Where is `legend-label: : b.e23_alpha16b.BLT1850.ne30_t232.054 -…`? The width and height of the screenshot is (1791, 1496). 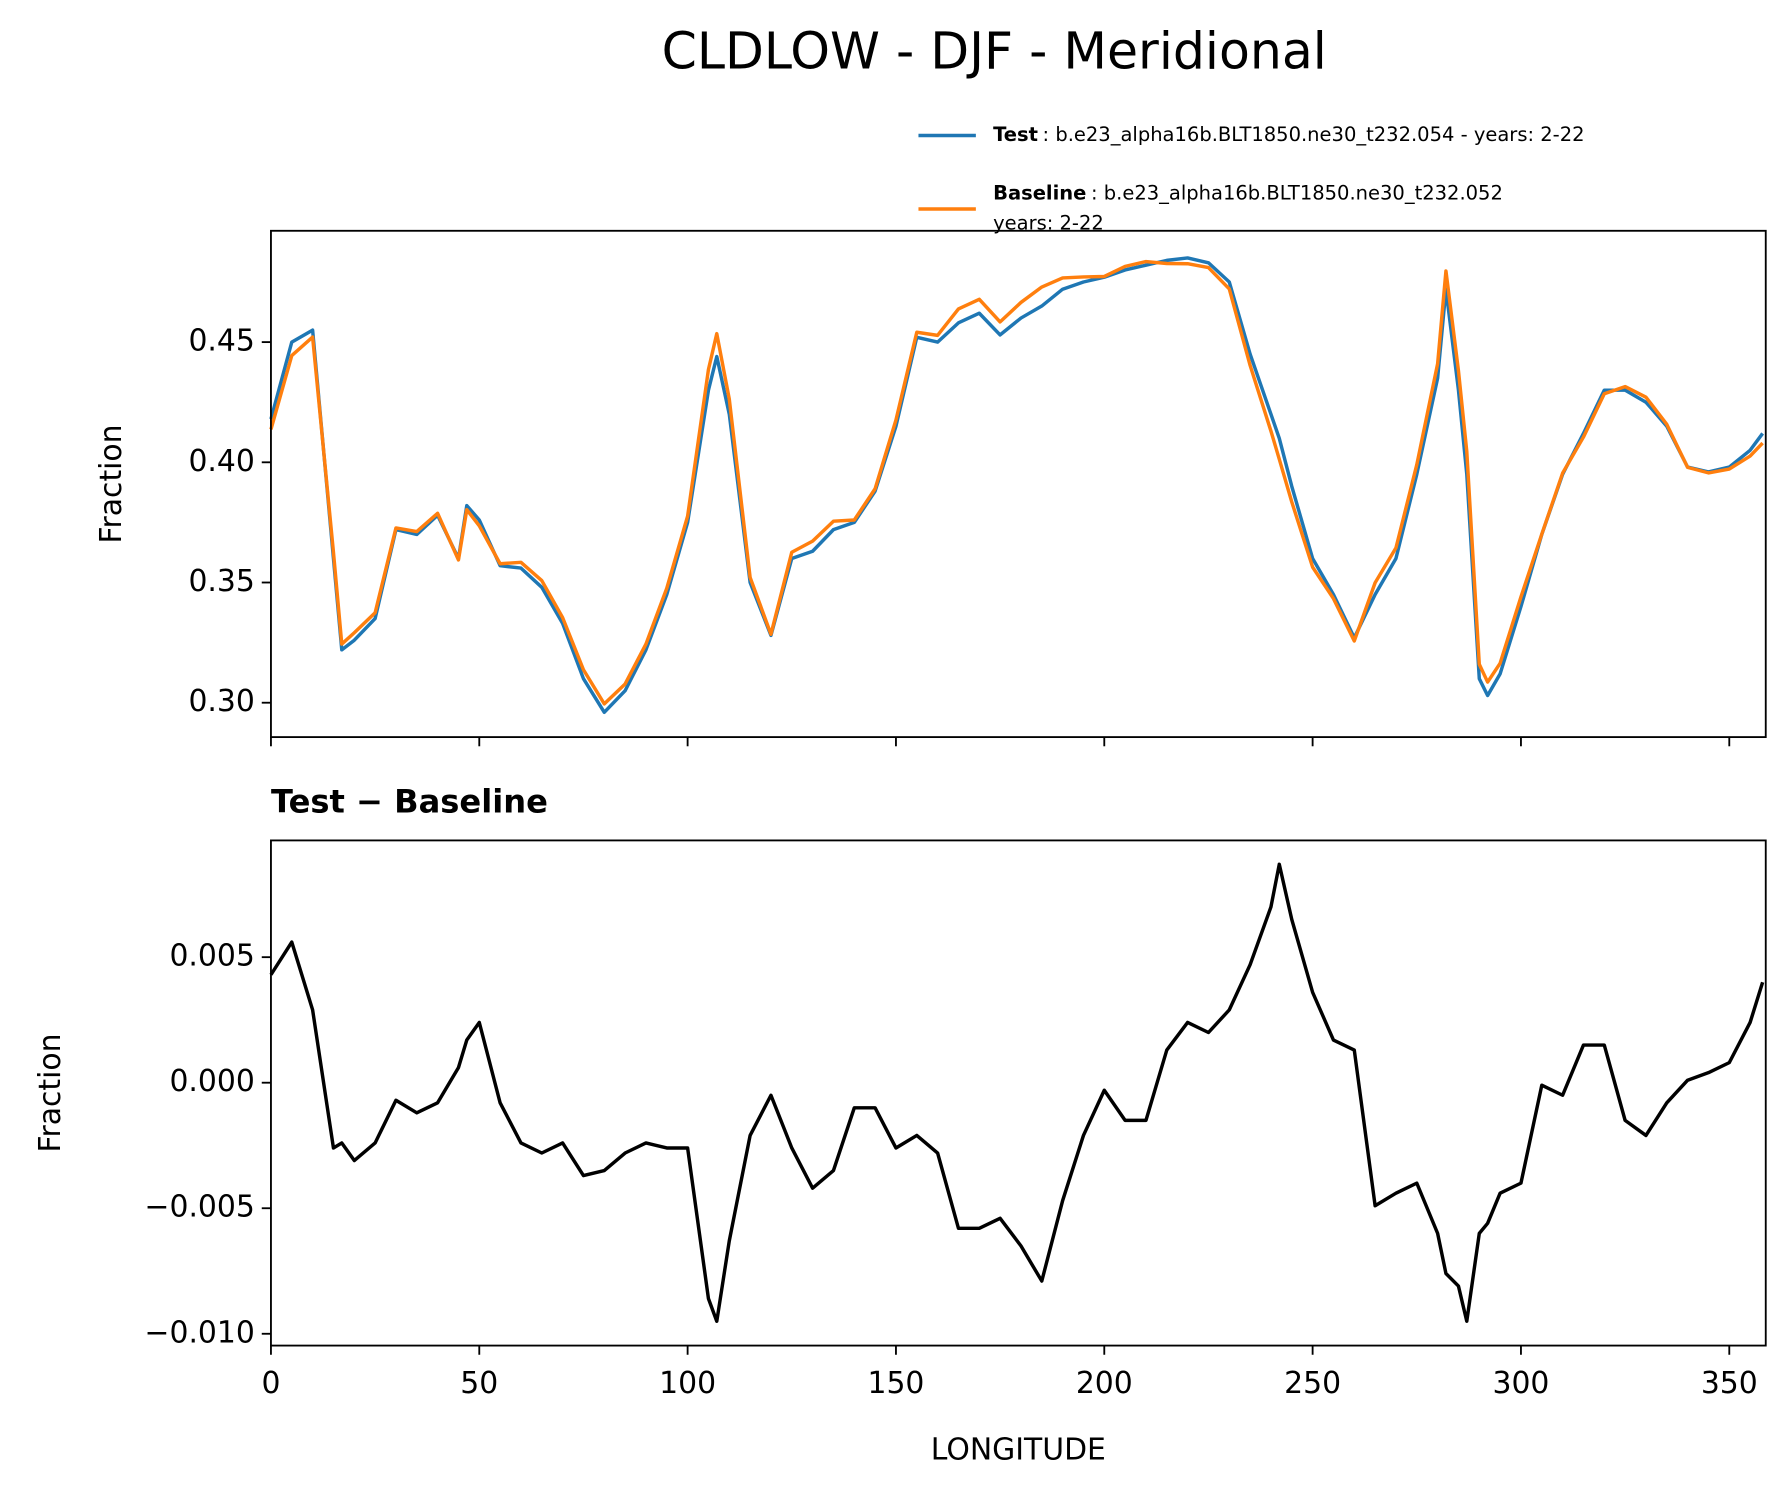
legend-label: : b.e23_alpha16b.BLT1850.ne30_t232.054 -… is located at coordinates (1314, 134).